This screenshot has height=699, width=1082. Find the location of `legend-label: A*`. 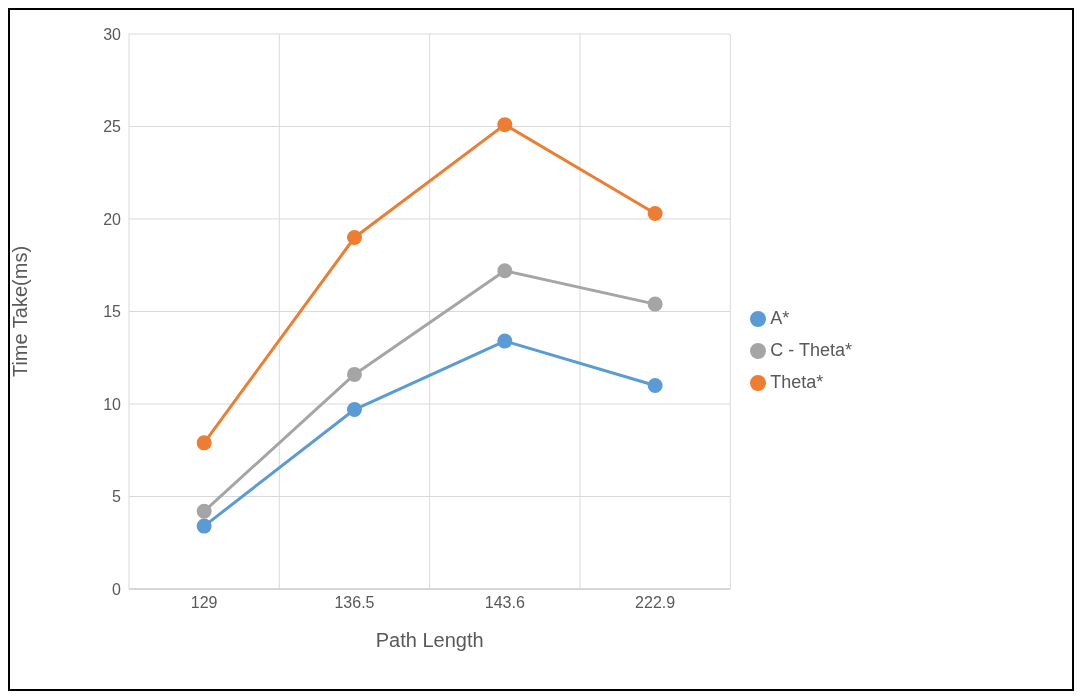

legend-label: A* is located at coordinates (780, 317).